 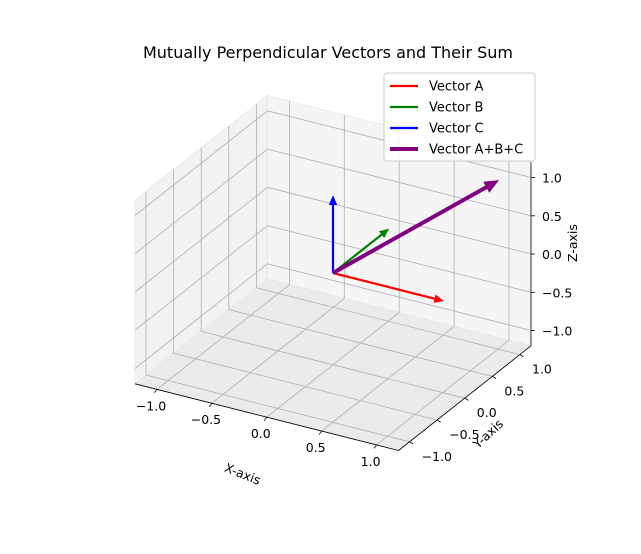 What do you see at coordinates (542, 369) in the screenshot?
I see `y-tick-label: 1.0` at bounding box center [542, 369].